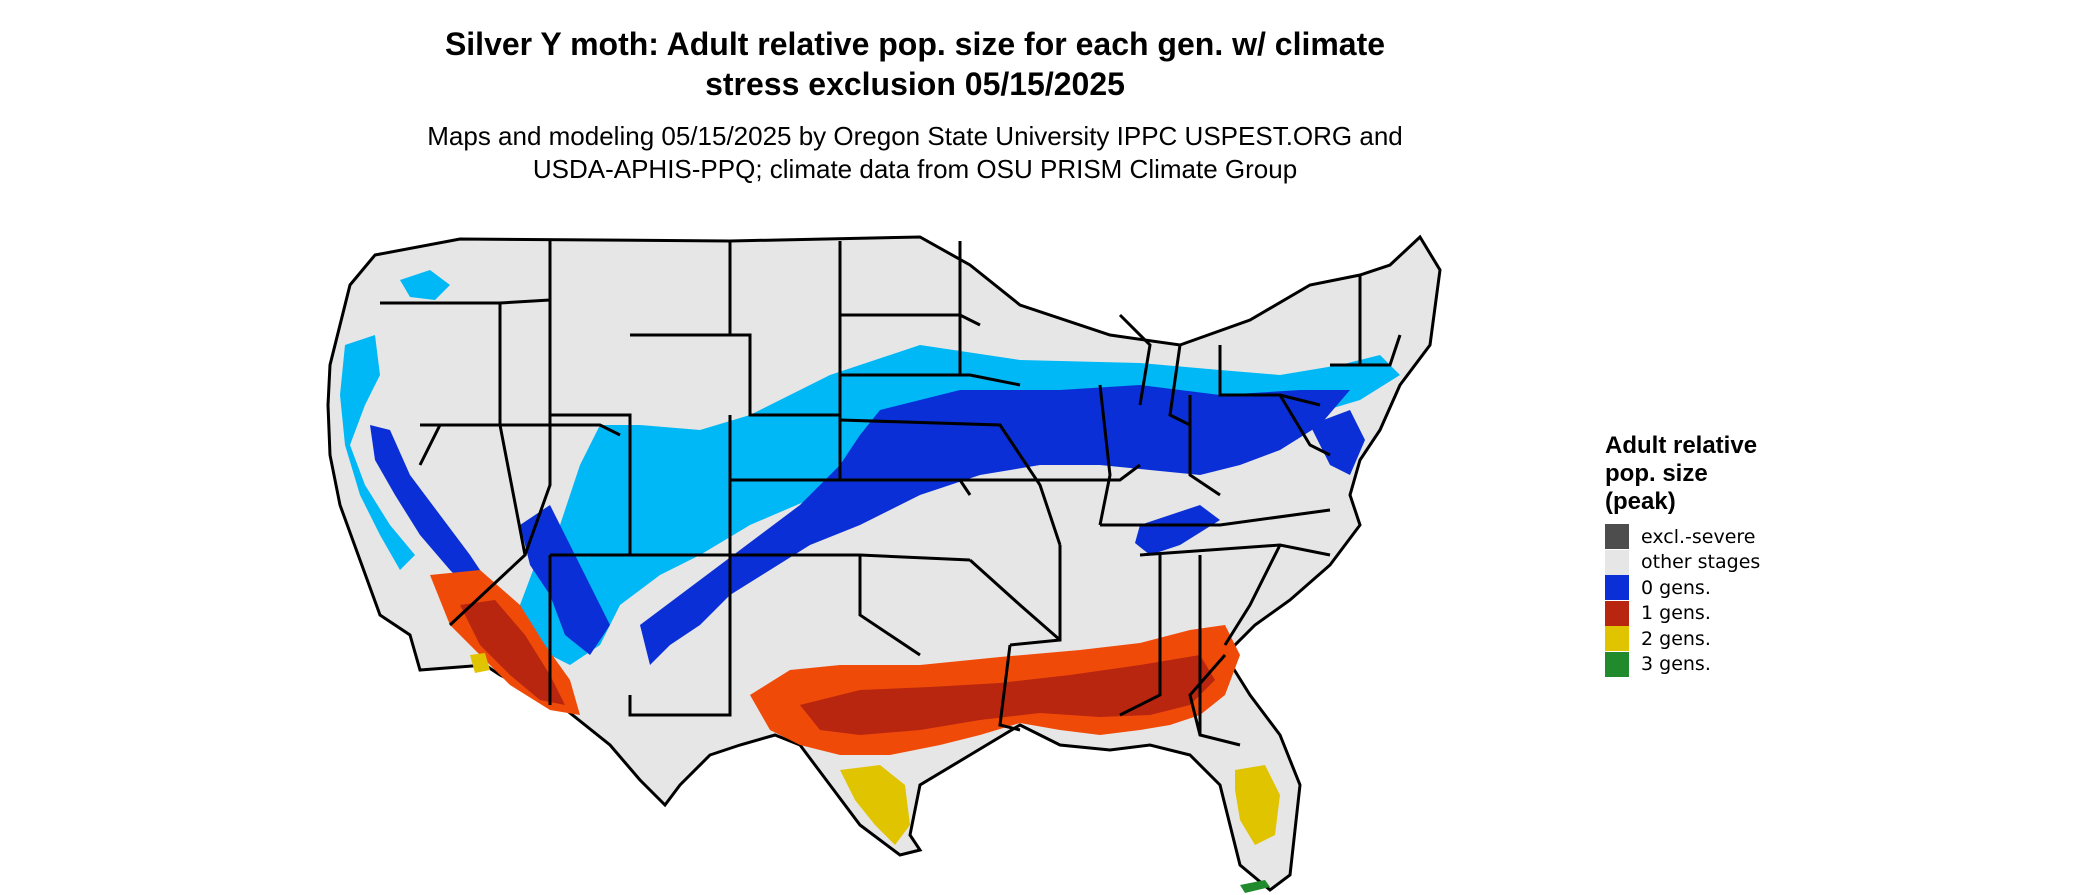 The height and width of the screenshot is (895, 2100). Describe the element at coordinates (995, 525) in the screenshot. I see `blue-central-band` at that location.